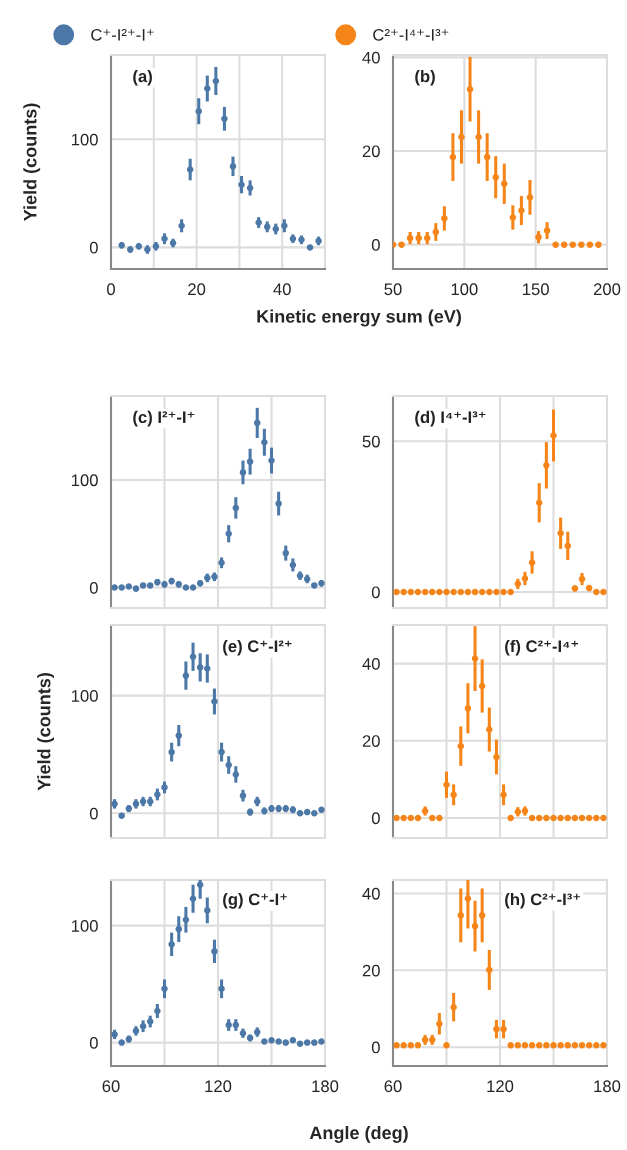 This screenshot has height=1150, width=627. What do you see at coordinates (142, 77) in the screenshot?
I see `text: (a)` at bounding box center [142, 77].